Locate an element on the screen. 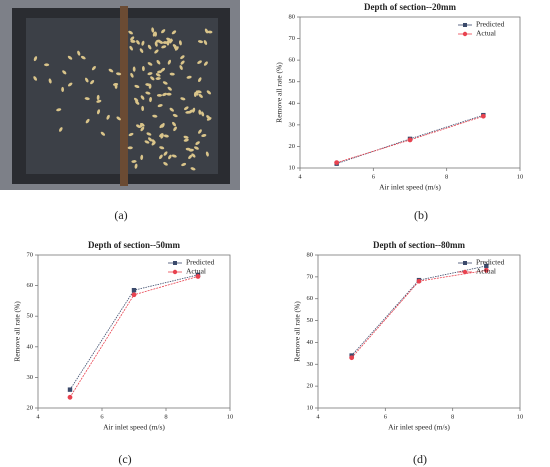  x-tick-label: 10 is located at coordinates (230, 416).